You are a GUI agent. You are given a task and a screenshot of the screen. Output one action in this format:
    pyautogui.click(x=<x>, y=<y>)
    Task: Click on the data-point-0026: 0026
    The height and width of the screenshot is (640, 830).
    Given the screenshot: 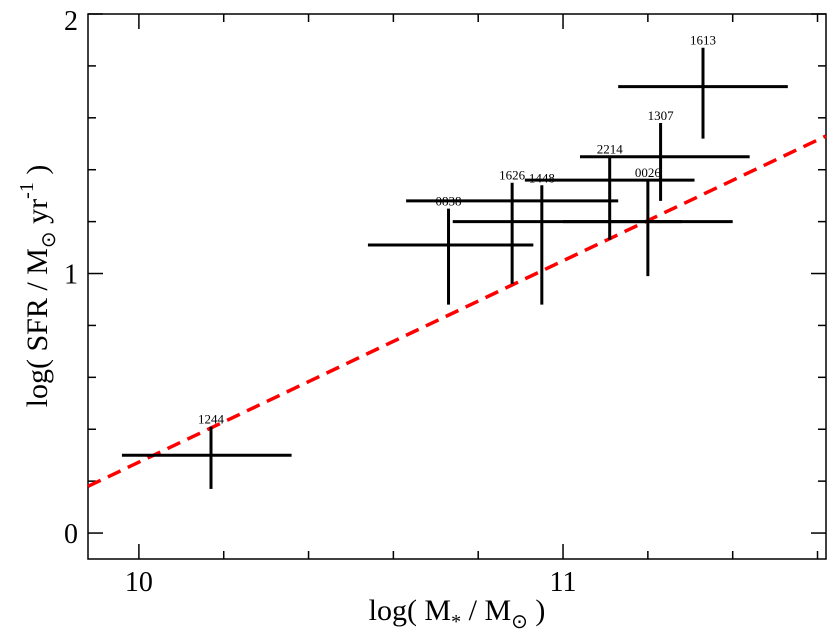 What is the action you would take?
    pyautogui.click(x=648, y=221)
    